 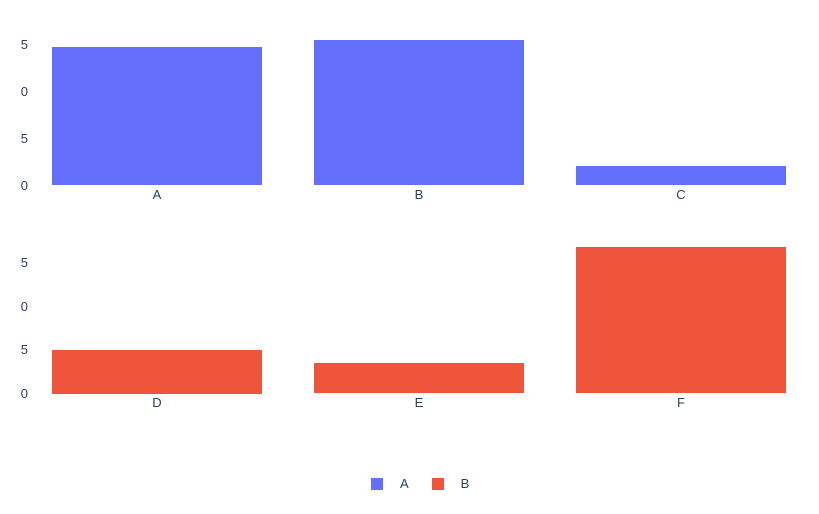 I want to click on y-tick-label-row1-0: 0, so click(x=24, y=185).